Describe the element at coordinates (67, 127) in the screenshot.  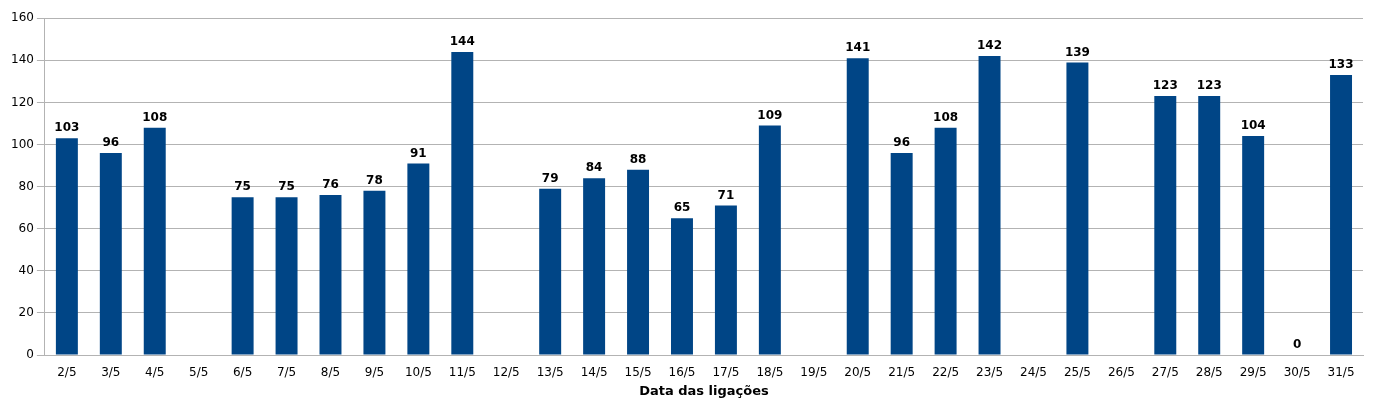
I see `data-label: 103` at that location.